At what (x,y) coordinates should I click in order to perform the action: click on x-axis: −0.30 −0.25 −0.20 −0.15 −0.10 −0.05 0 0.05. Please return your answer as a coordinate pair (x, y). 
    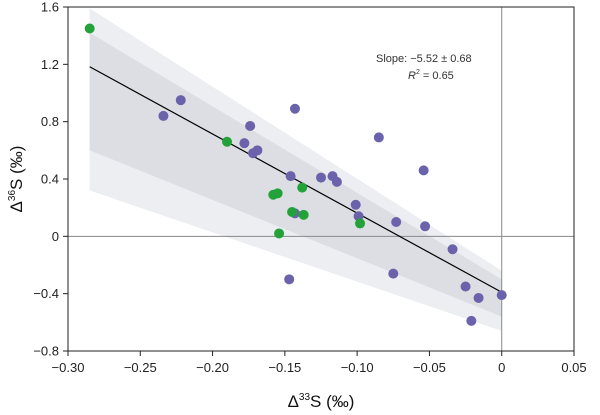
    Looking at the image, I should click on (319, 363).